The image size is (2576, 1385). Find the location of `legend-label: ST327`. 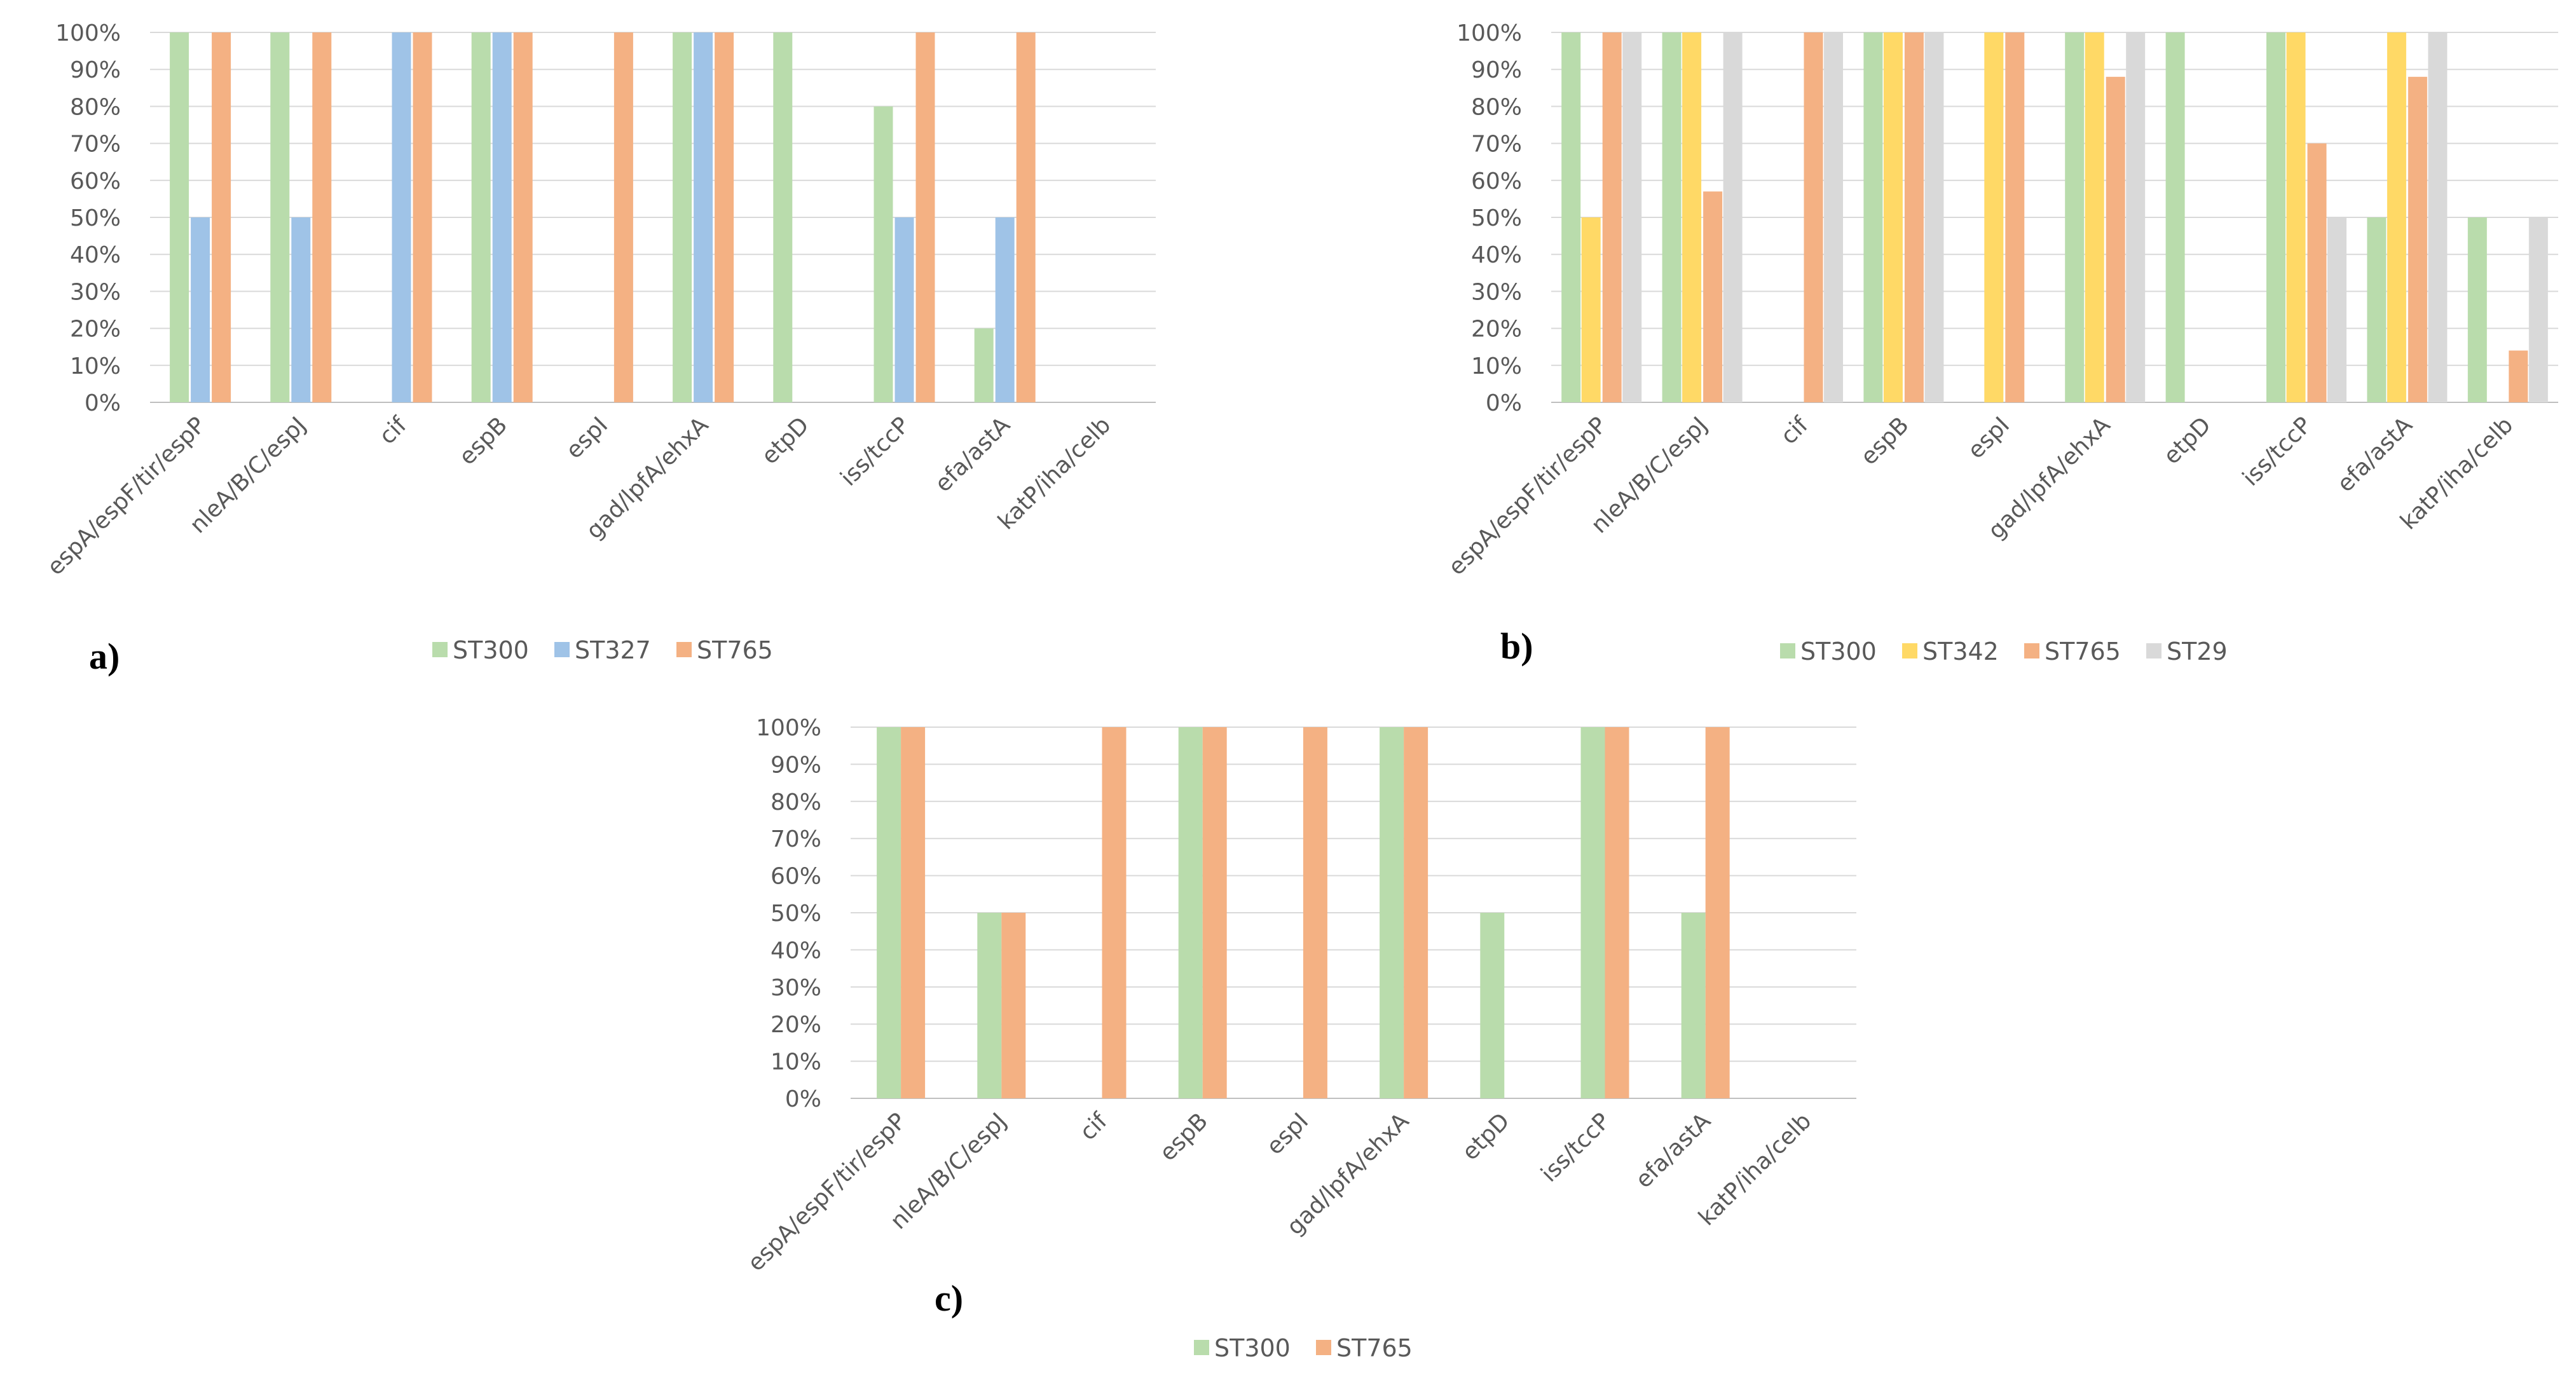

legend-label: ST327 is located at coordinates (613, 650).